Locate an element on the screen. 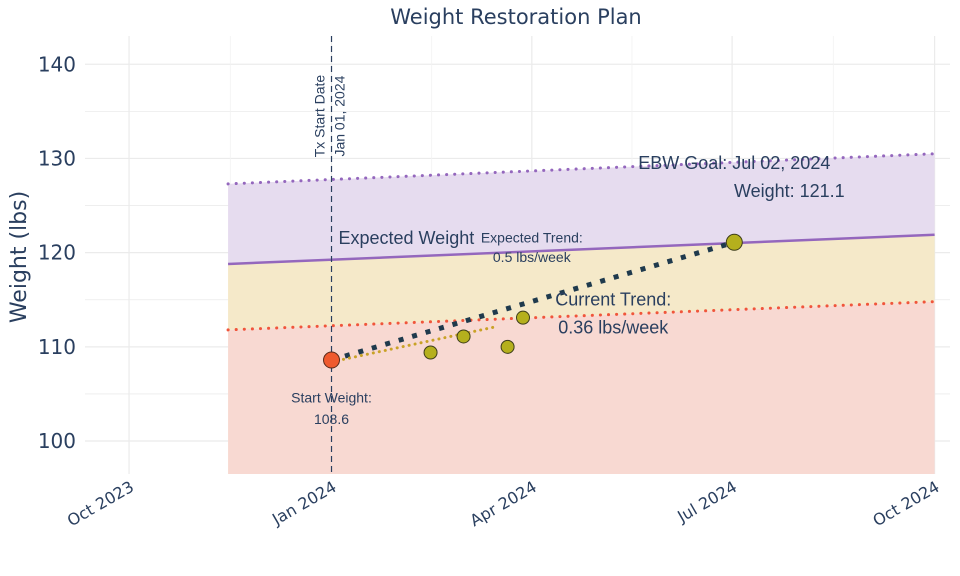  y-axis-label: Weight (lbs) is located at coordinates (19, 257).